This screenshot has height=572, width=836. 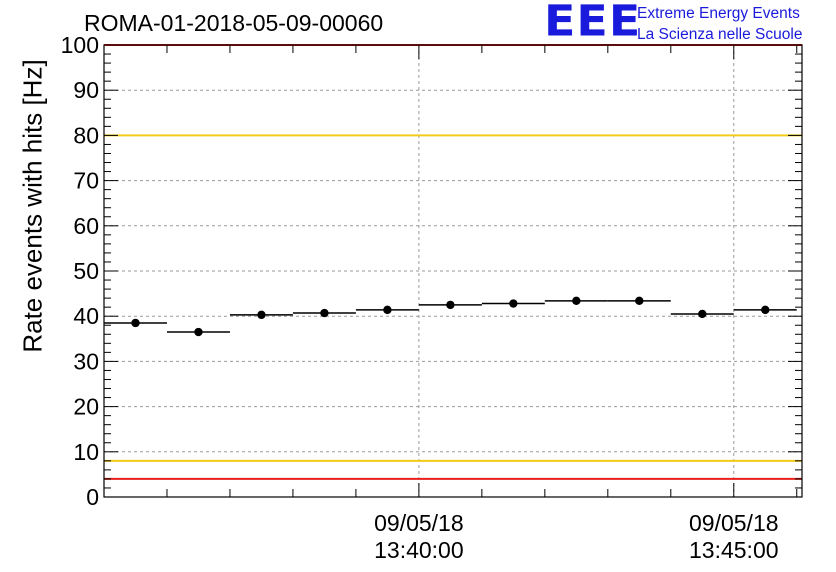 I want to click on y-axis-label: Rate events with hits [Hz], so click(x=32, y=206).